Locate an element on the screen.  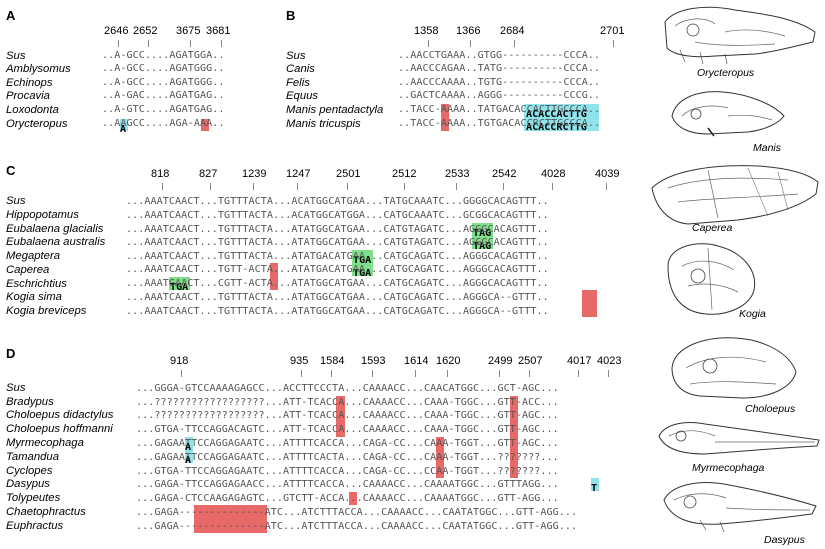
panel-d-species: Cyclopes is located at coordinates (29, 471).